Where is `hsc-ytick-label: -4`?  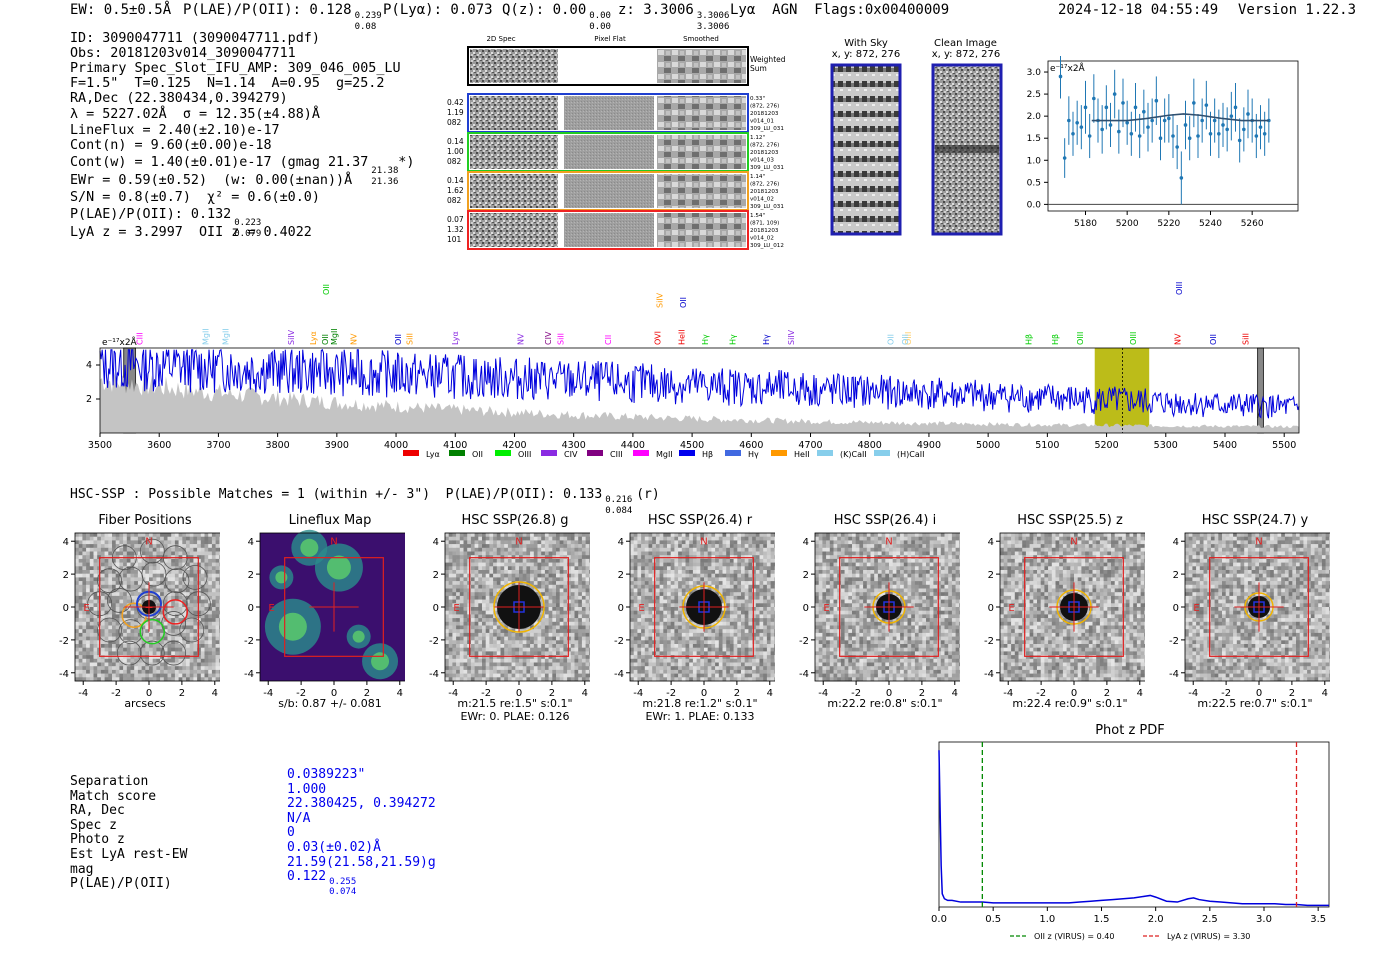
hsc-ytick-label: -4 is located at coordinates (249, 674).